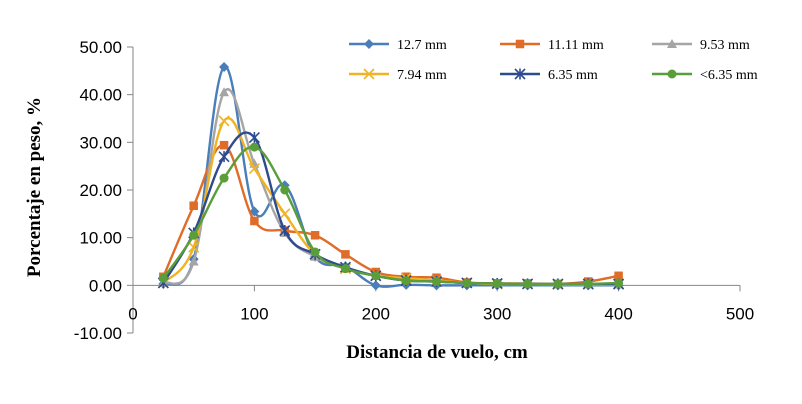 This screenshot has width=802, height=404. Describe the element at coordinates (100, 238) in the screenshot. I see `y-tick-label: 10.00` at that location.